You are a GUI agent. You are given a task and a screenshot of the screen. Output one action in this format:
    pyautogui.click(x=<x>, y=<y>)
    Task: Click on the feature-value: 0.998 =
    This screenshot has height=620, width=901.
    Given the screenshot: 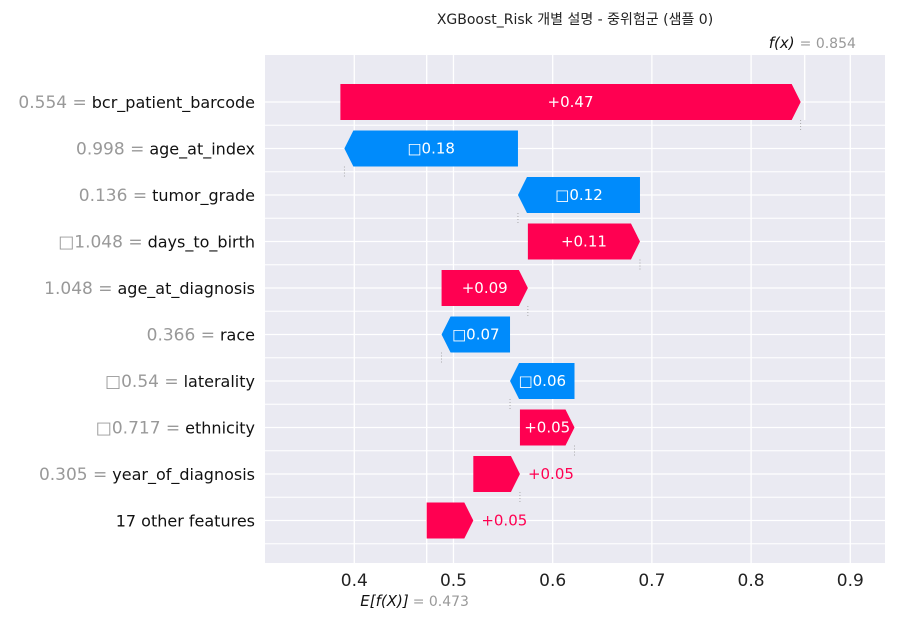 What is the action you would take?
    pyautogui.click(x=110, y=150)
    